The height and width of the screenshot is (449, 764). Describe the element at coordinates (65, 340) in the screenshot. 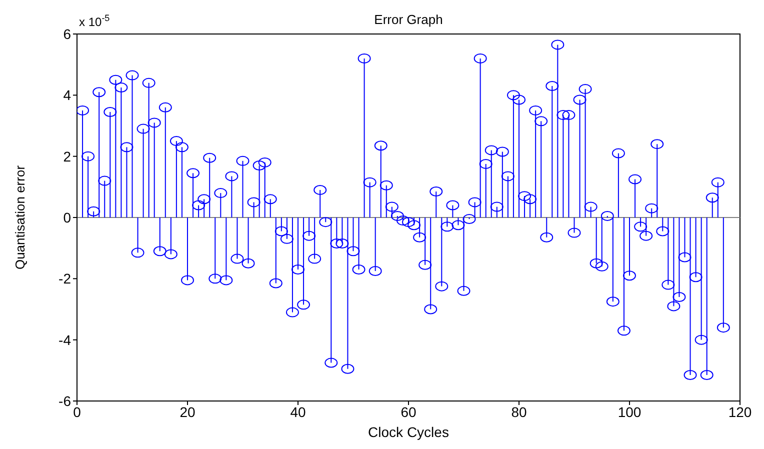

I see `y-tick-label: -4` at that location.